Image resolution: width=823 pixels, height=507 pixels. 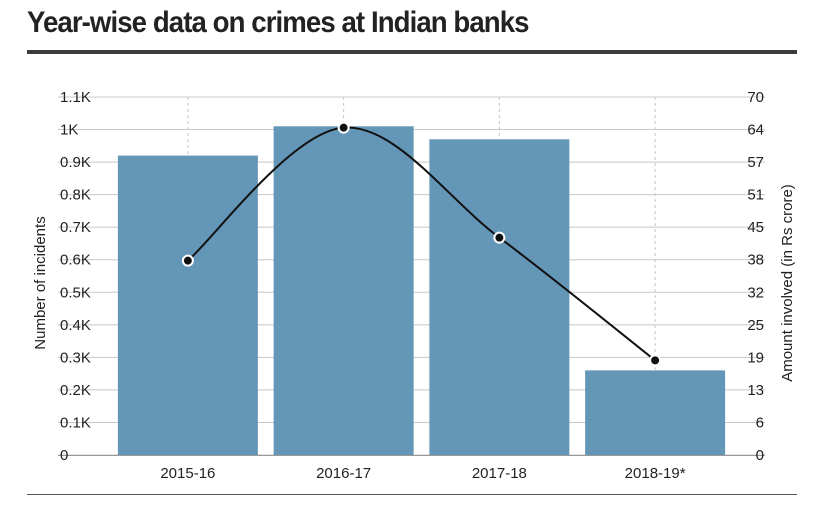 What do you see at coordinates (755, 227) in the screenshot?
I see `y2-tick-label: 45` at bounding box center [755, 227].